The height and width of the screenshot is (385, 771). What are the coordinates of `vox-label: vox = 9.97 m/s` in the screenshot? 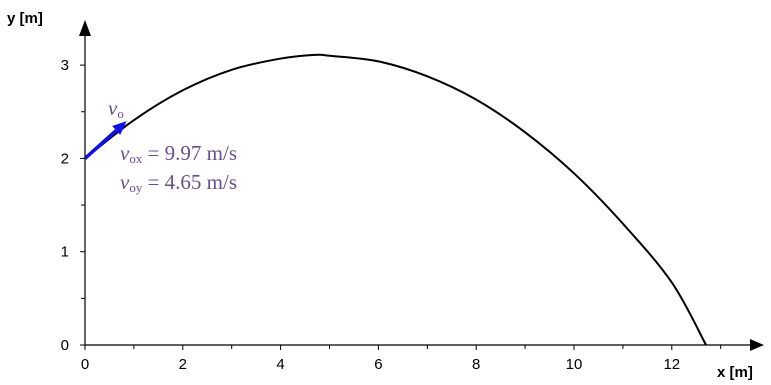 It's located at (178, 153).